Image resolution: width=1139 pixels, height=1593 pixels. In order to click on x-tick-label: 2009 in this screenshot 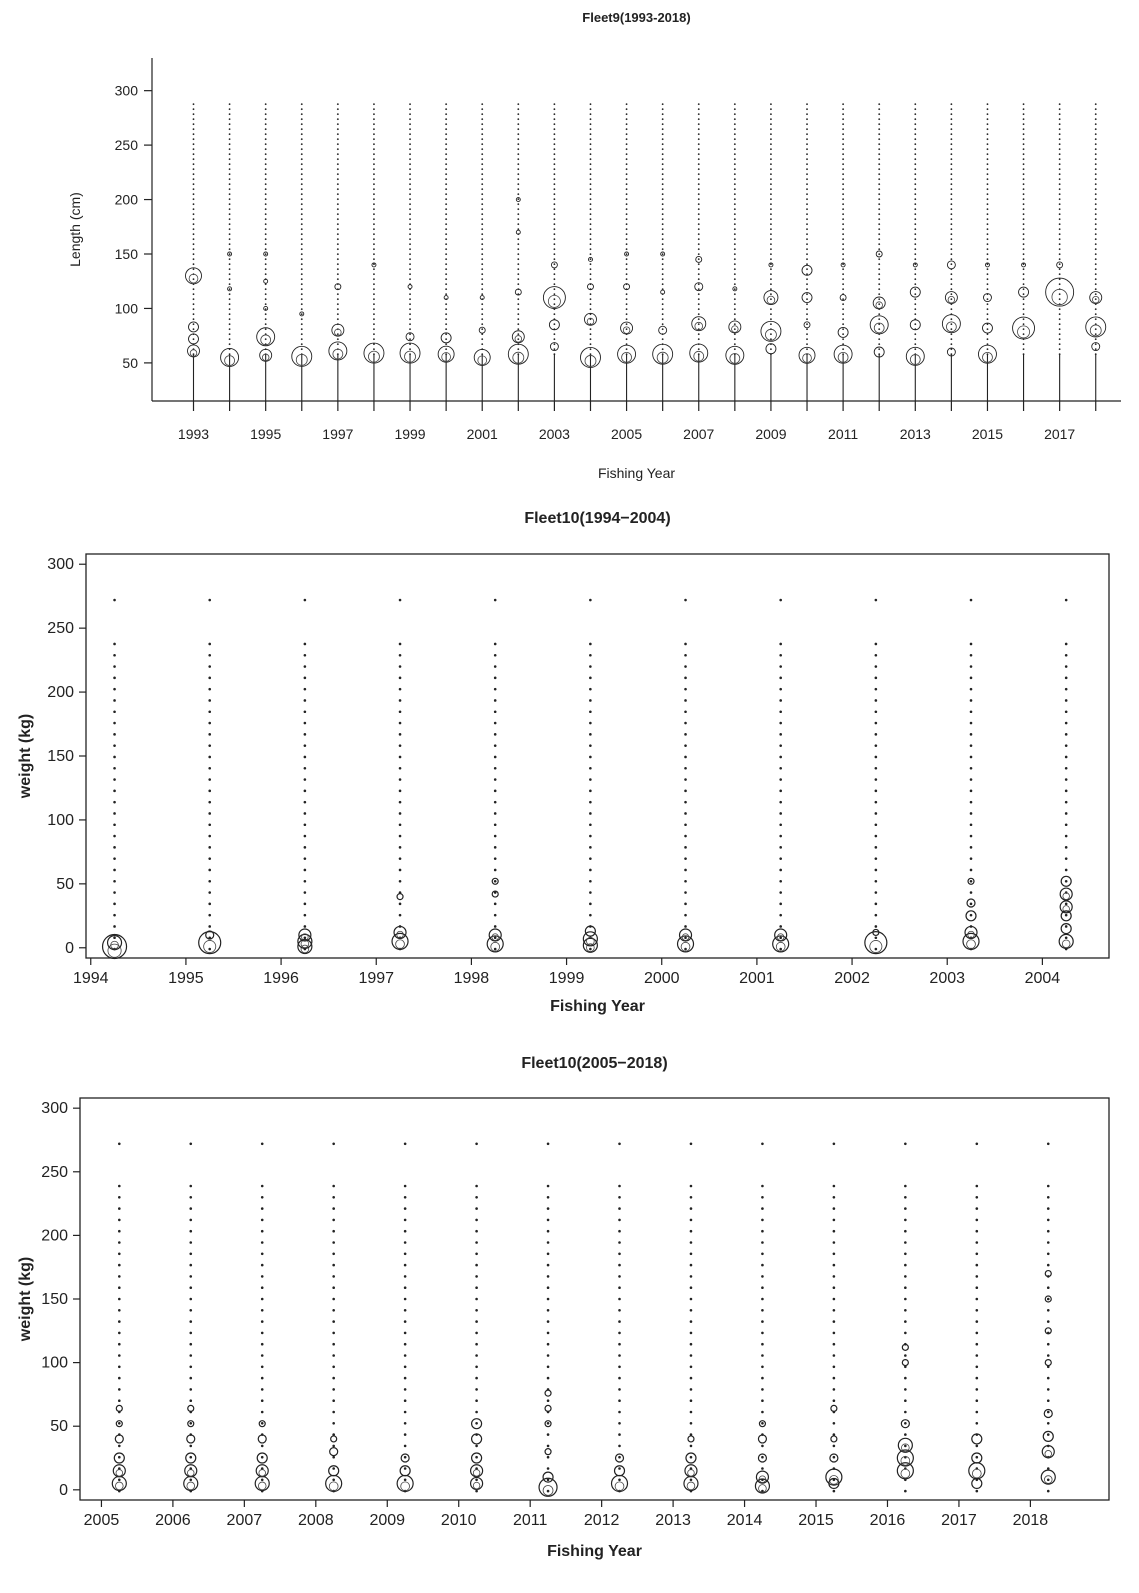, I will do `click(770, 434)`.